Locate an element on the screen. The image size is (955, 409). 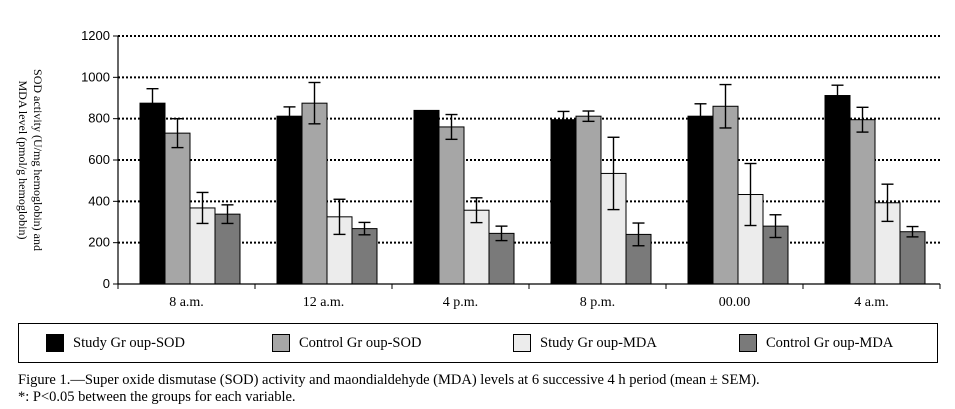
bar-s0-c5 is located at coordinates (837, 190).